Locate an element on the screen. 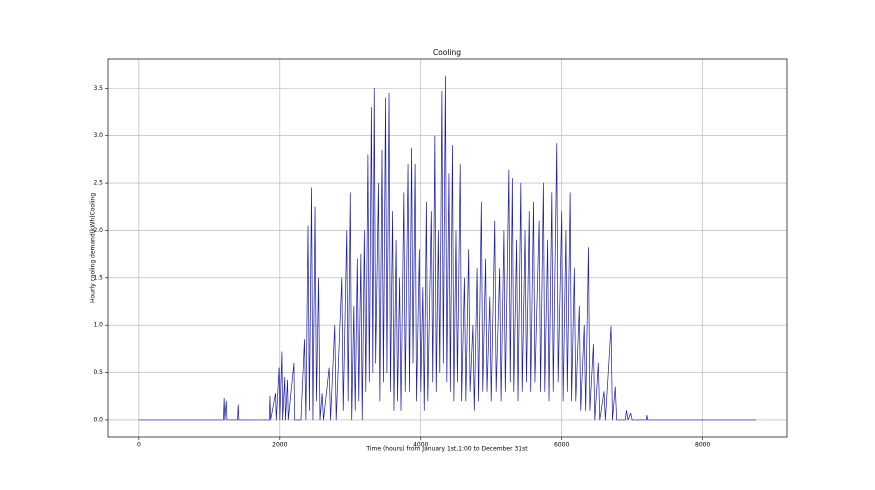 Image resolution: width=875 pixels, height=490 pixels. y-tick-label: 3.0 is located at coordinates (98, 135).